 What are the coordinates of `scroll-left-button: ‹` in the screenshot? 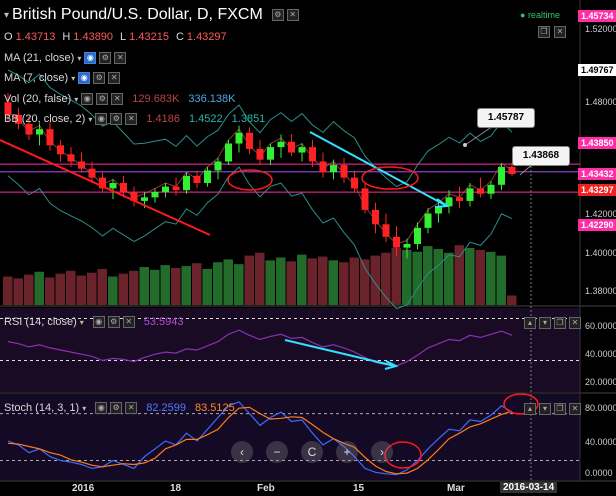 It's located at (242, 452).